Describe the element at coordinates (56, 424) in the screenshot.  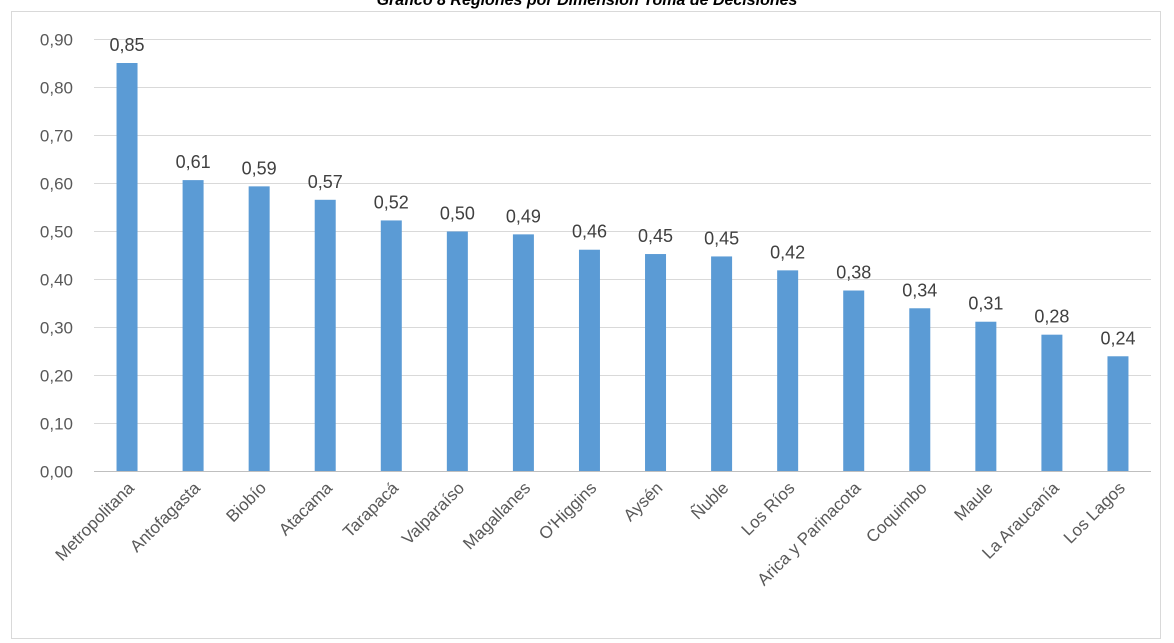
I see `y-tick-label: 0,10` at that location.